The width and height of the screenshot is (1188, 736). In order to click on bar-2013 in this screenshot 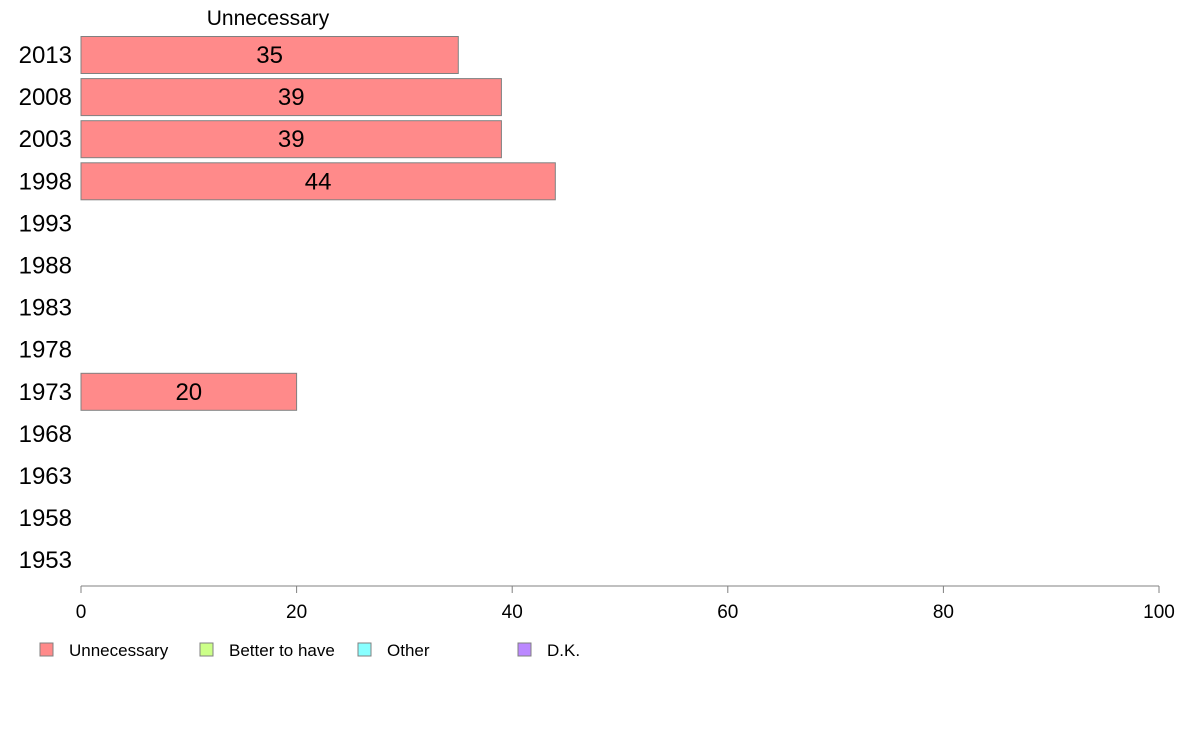, I will do `click(269, 55)`.